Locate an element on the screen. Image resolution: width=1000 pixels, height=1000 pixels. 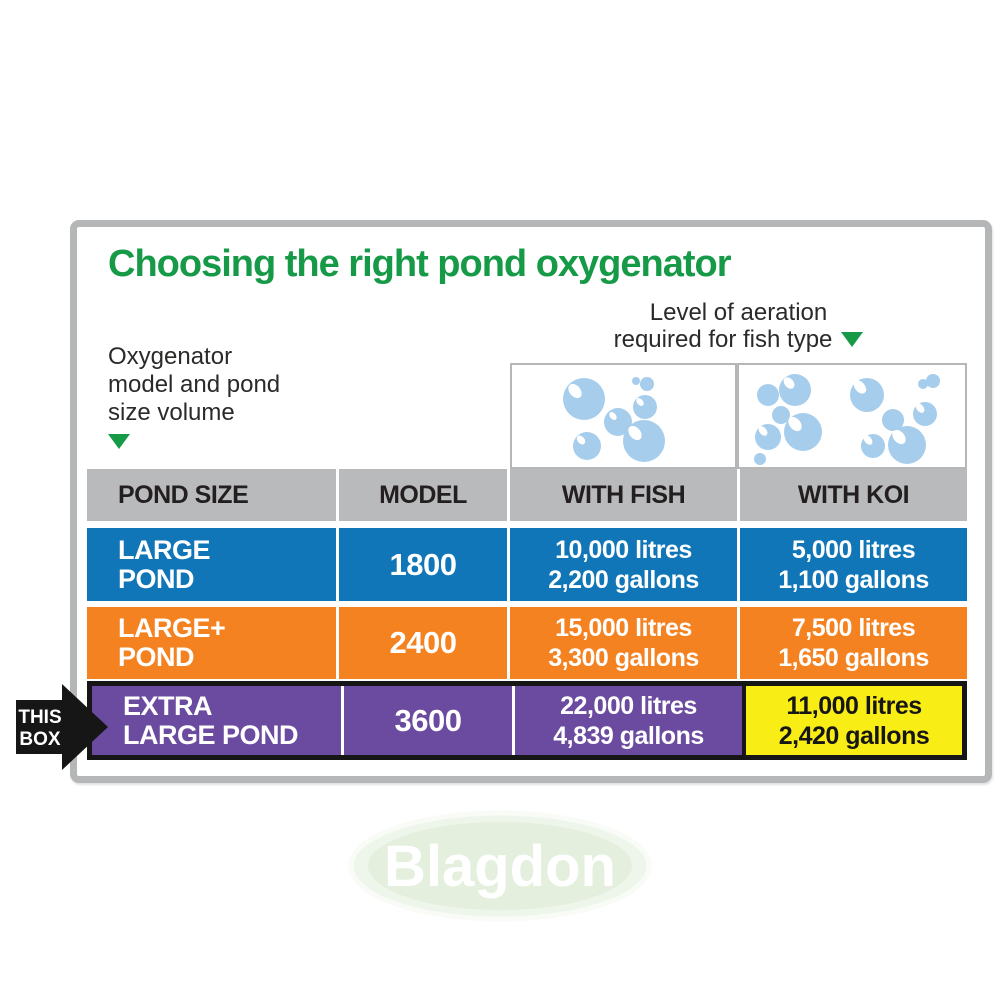
model-number: 3600 is located at coordinates (428, 720).